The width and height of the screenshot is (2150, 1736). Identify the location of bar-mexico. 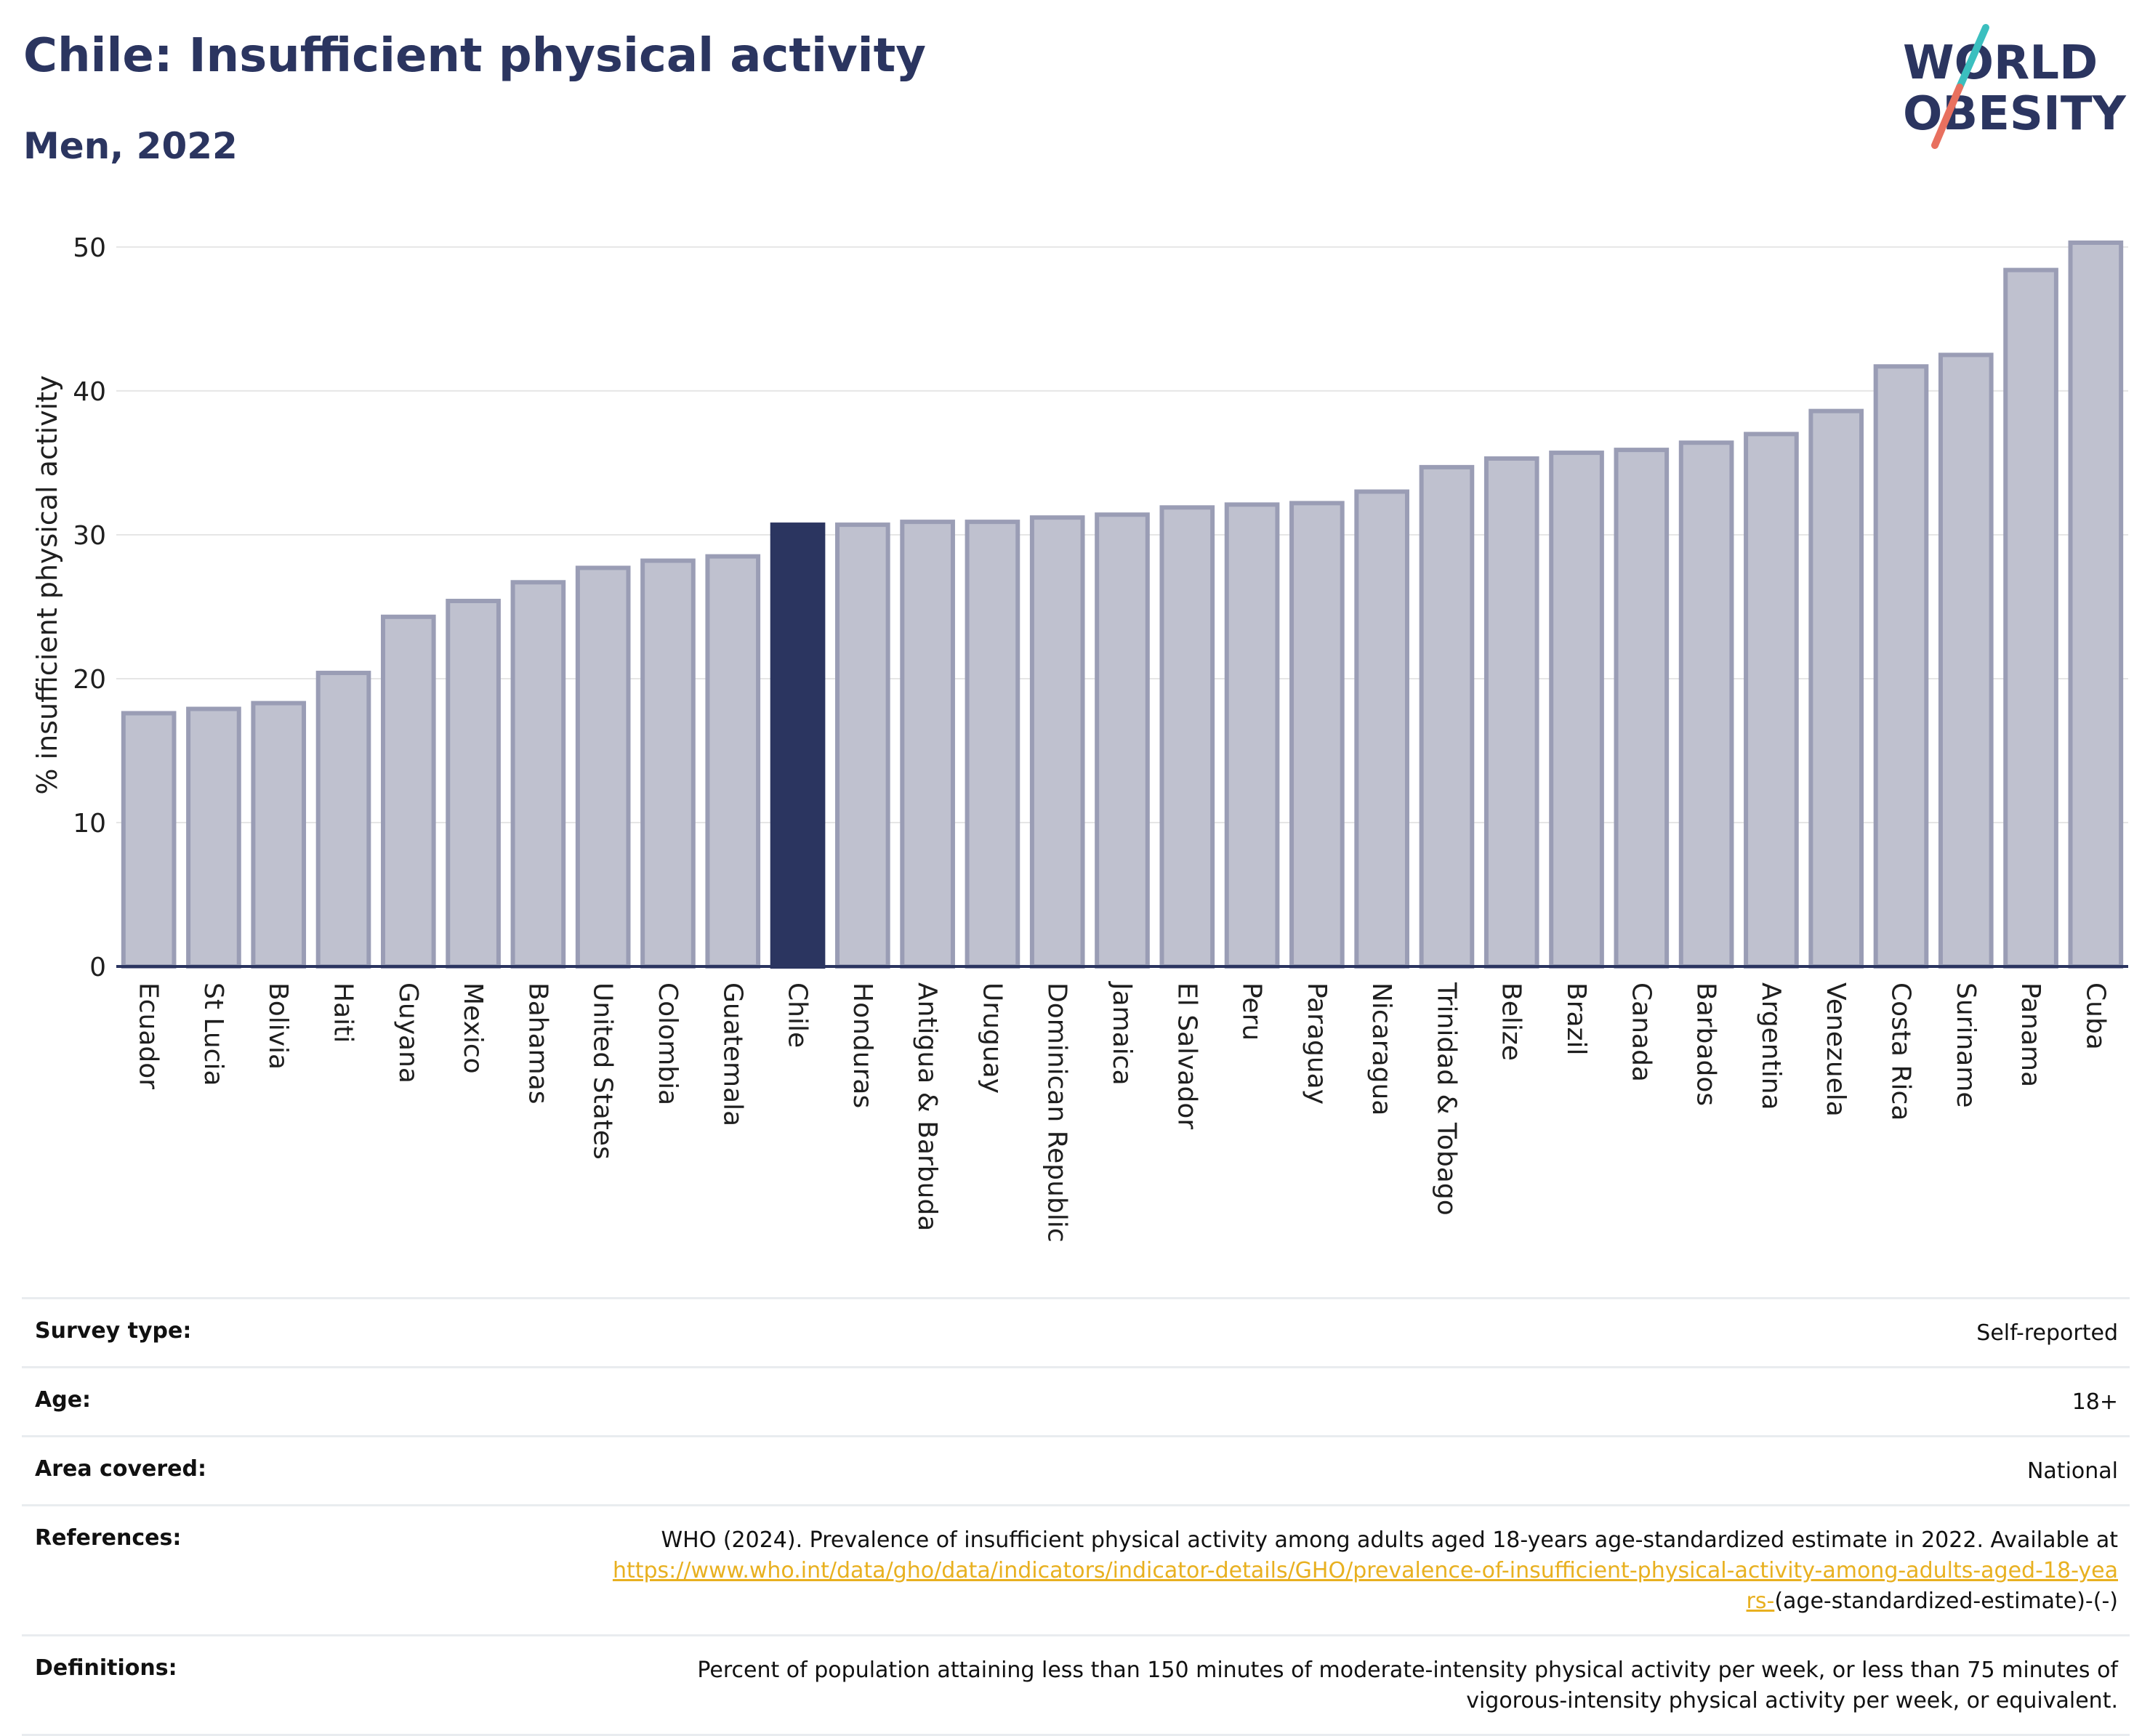
(473, 784).